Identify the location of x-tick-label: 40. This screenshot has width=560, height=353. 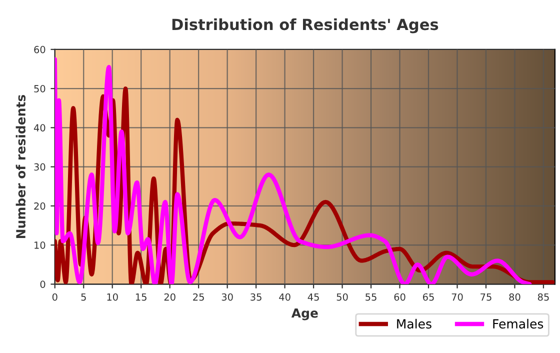
(284, 297).